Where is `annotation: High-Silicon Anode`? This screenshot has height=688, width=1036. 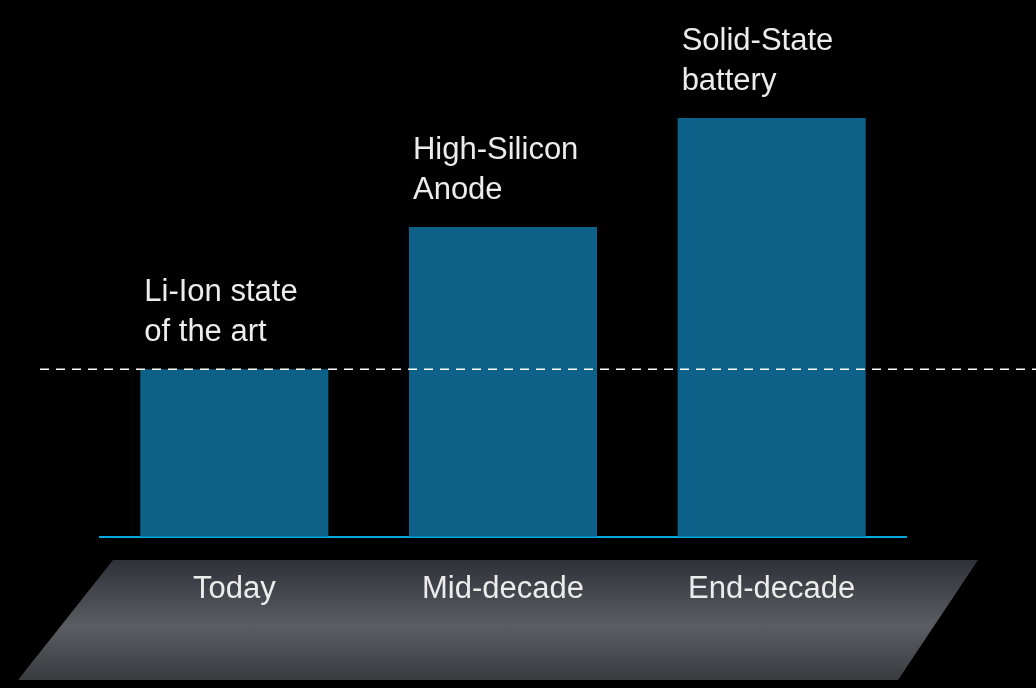 annotation: High-Silicon Anode is located at coordinates (495, 168).